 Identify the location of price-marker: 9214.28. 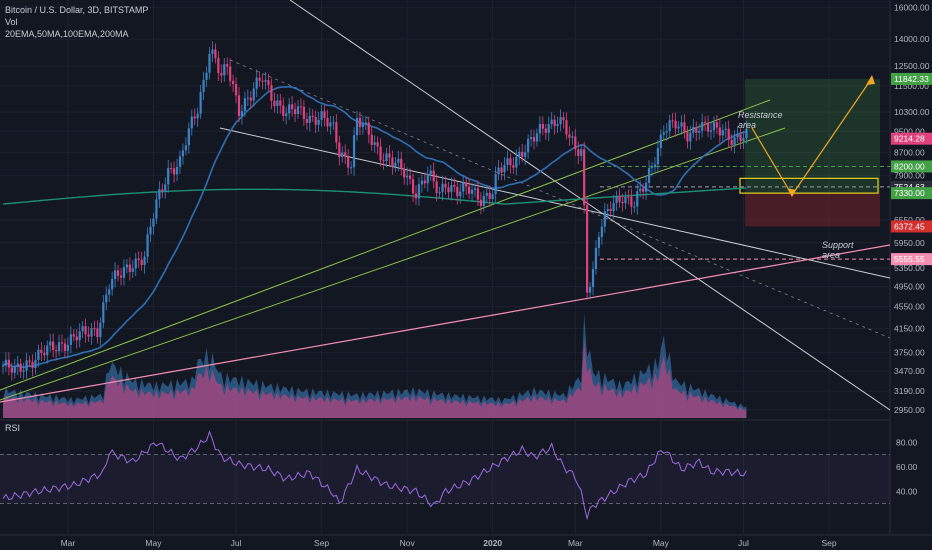
(911, 138).